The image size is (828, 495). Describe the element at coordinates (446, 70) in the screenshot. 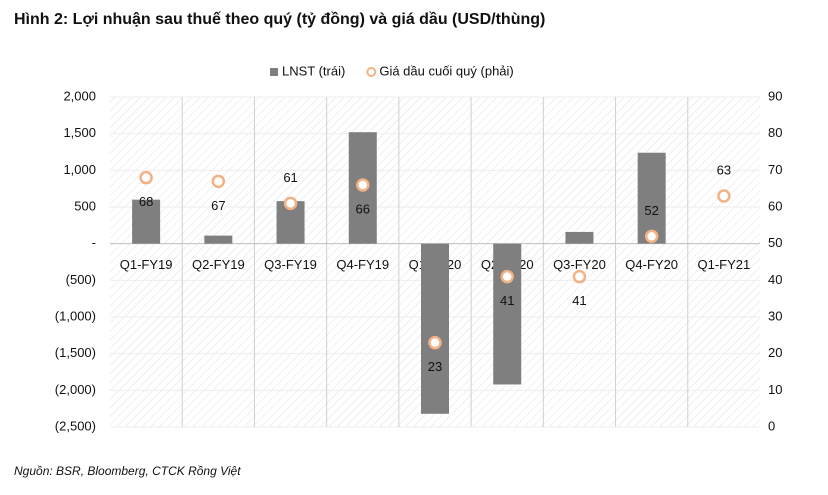

I see `legend-label: Giá dầu cuối quý (phải)` at that location.